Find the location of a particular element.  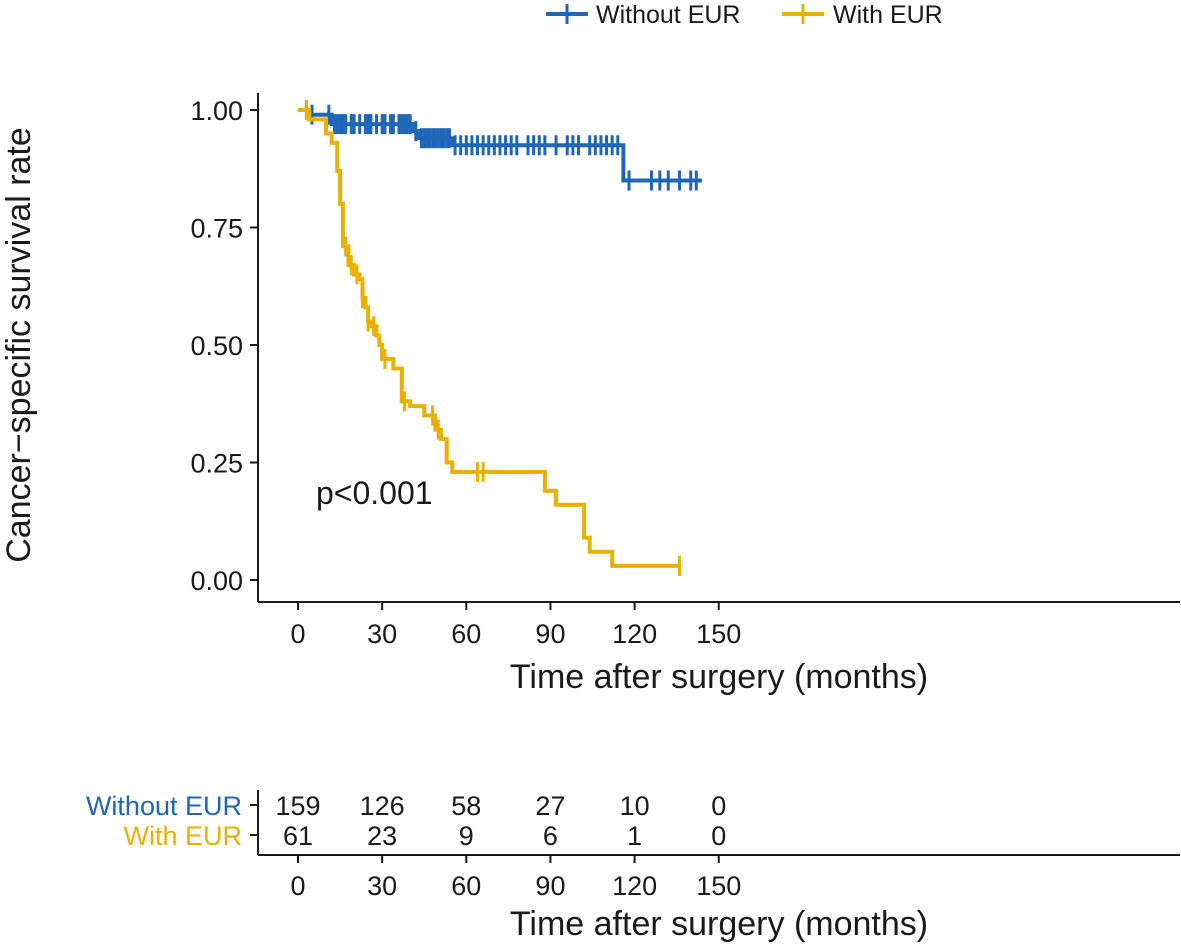

y-tick-label-3: 0.75 is located at coordinates (216, 229).